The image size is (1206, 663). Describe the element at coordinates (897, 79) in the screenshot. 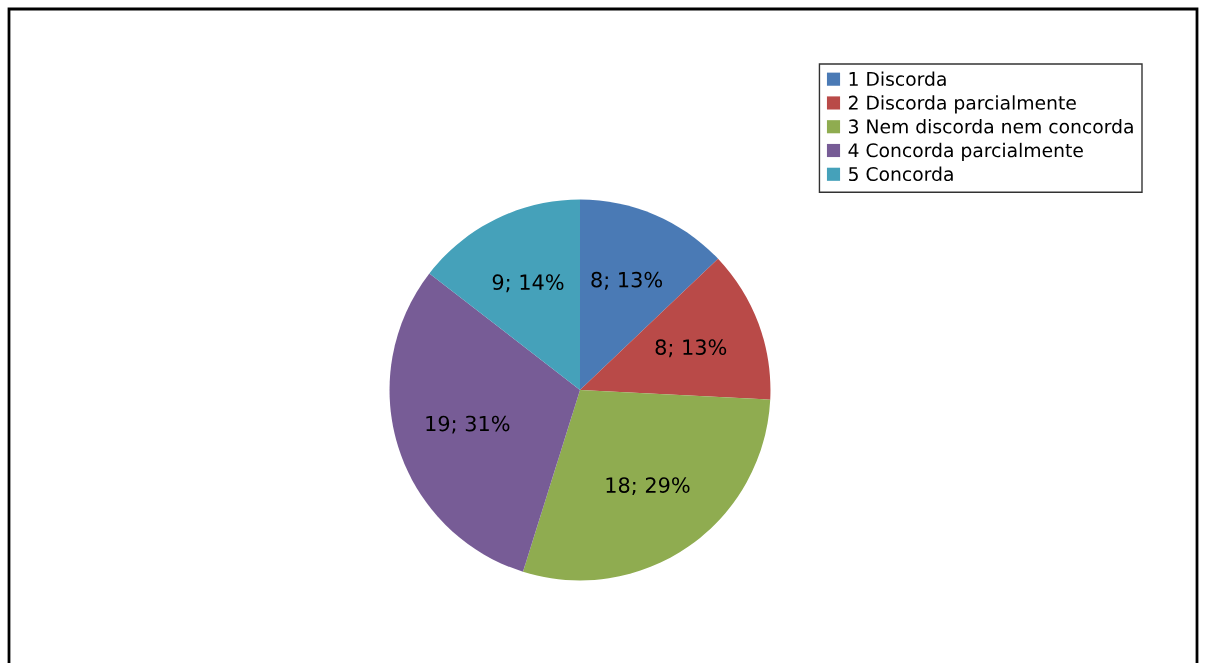

I see `legend-label: 1 Discorda` at that location.